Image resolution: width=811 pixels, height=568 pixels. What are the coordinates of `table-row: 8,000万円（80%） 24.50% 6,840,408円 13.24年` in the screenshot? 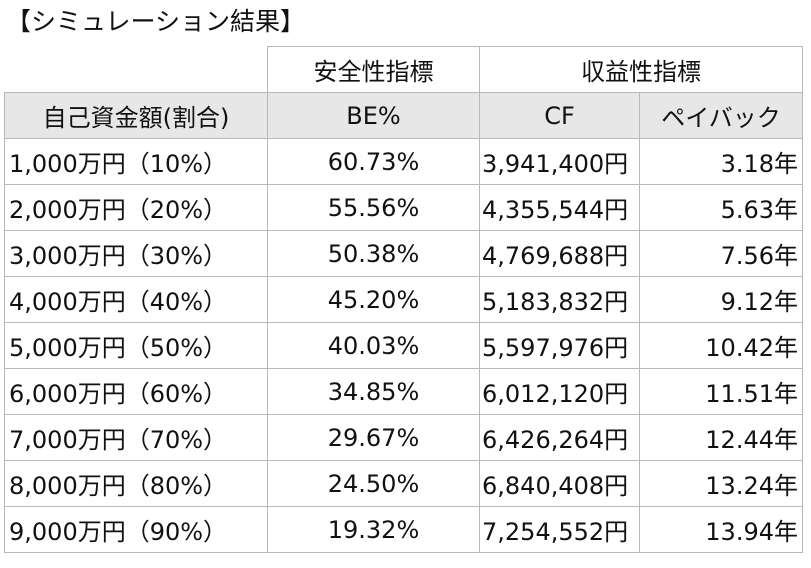 It's located at (403, 483).